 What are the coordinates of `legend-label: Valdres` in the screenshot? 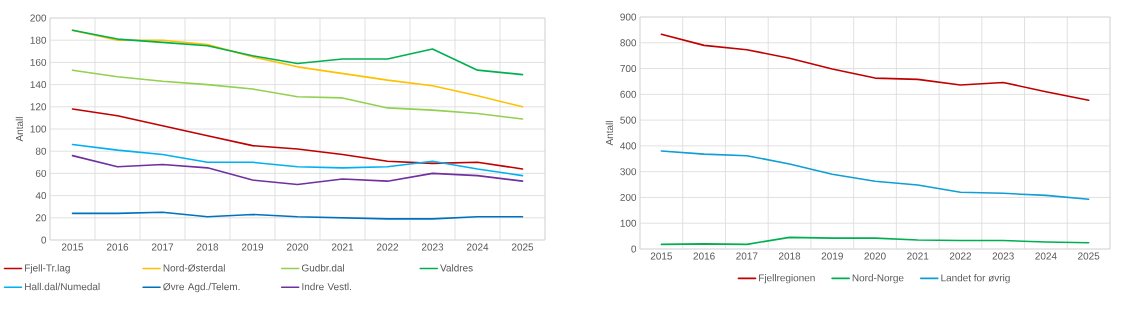 It's located at (456, 268).